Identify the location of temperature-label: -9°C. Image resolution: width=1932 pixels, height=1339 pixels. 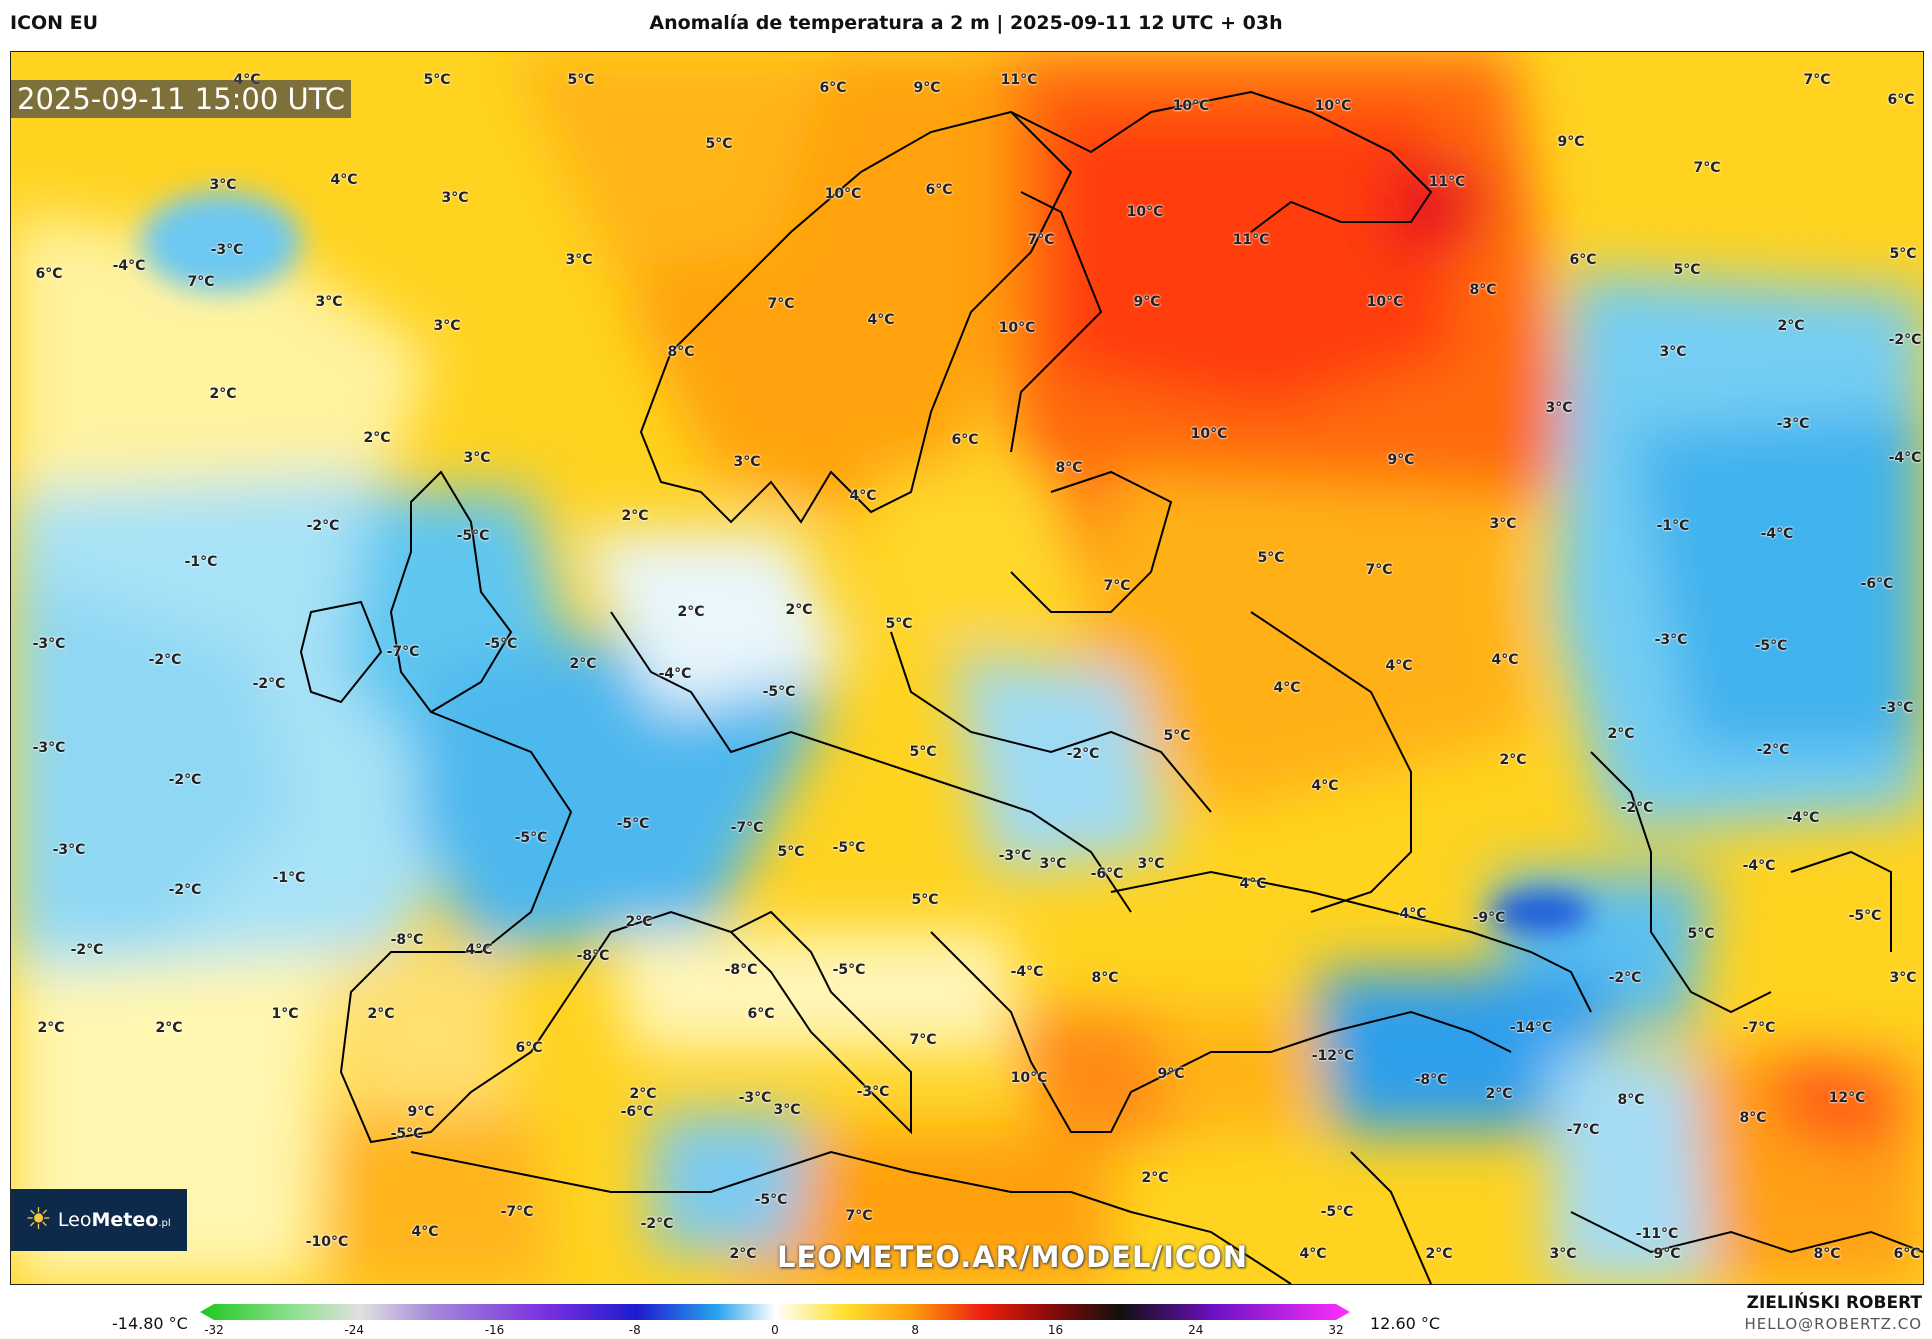
(1489, 918).